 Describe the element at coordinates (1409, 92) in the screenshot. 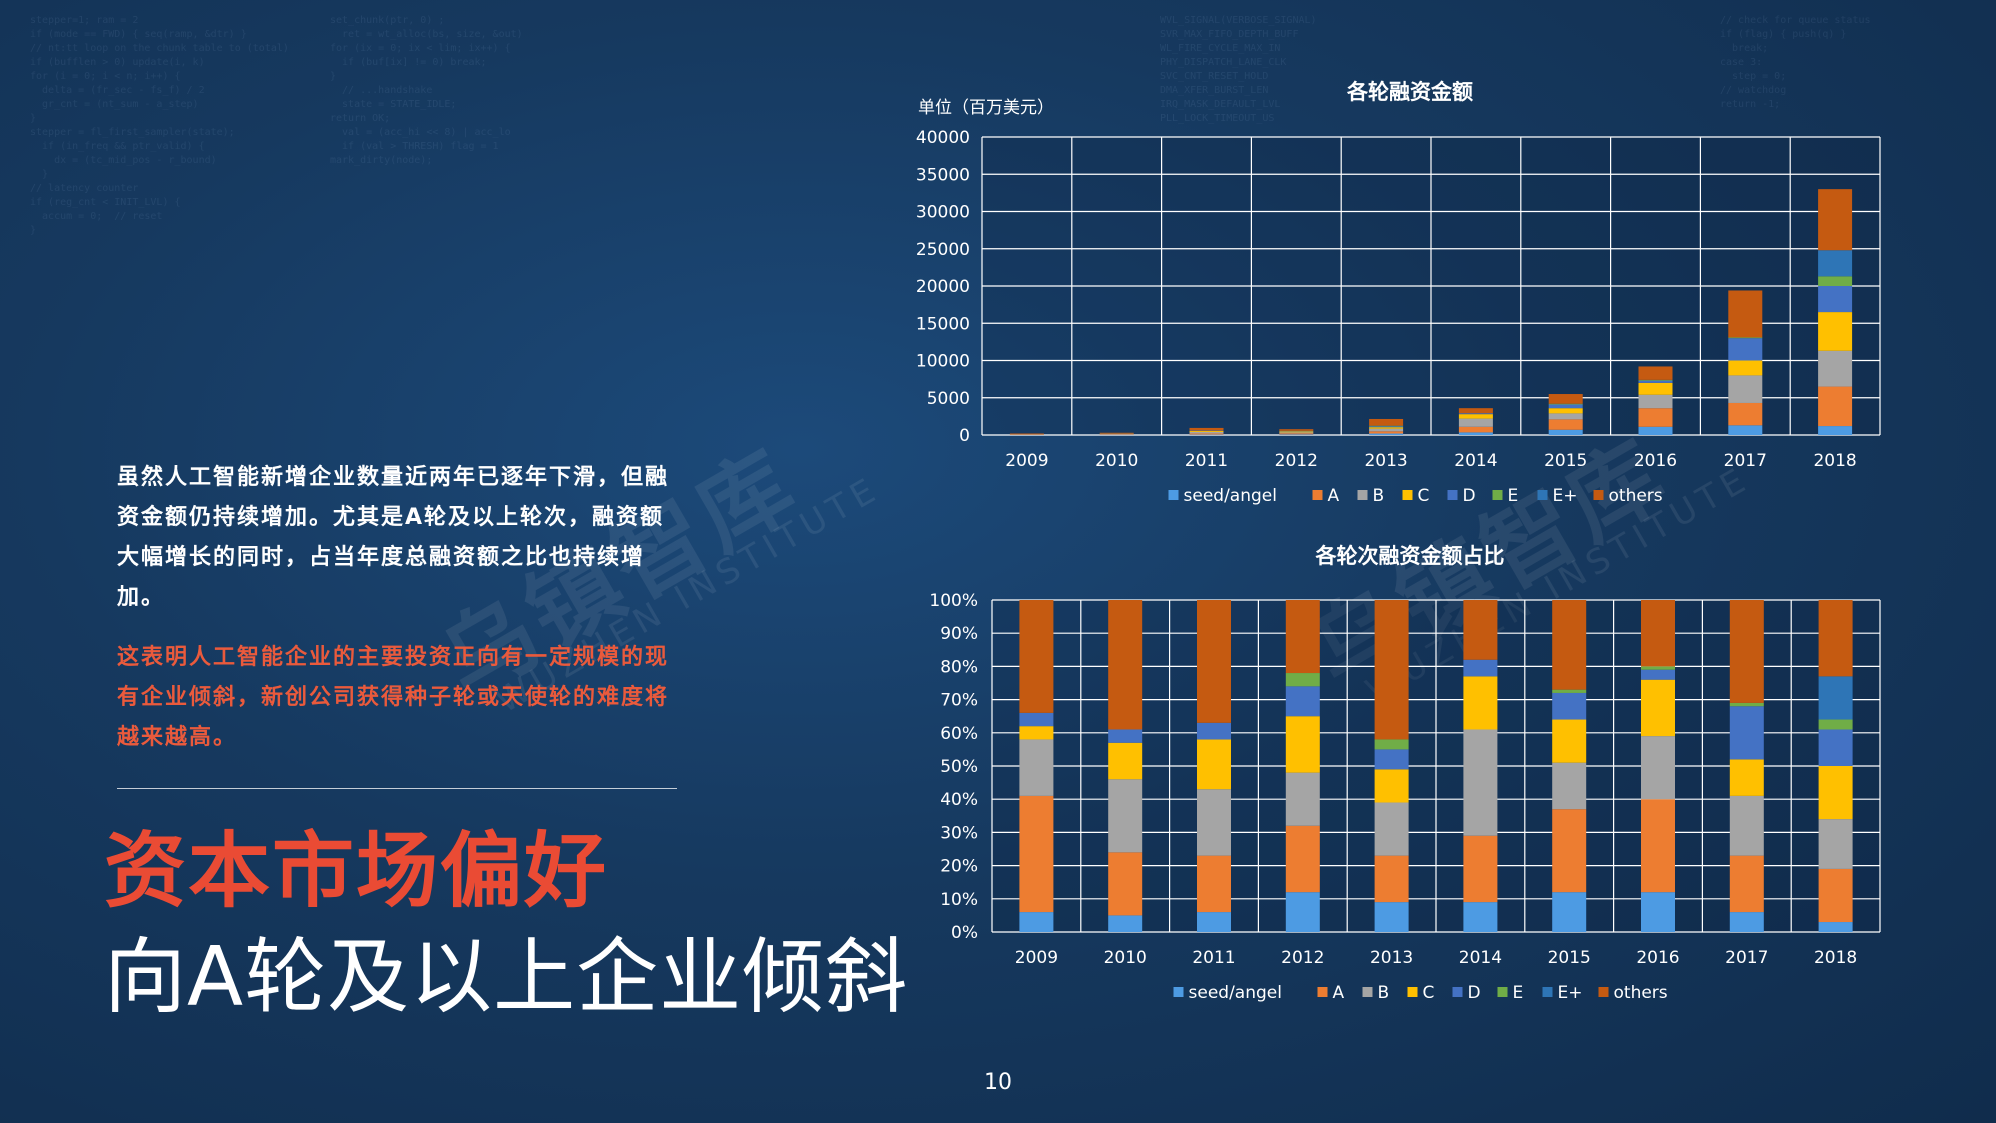

I see `amount-chart-title: 各轮融资金额` at that location.